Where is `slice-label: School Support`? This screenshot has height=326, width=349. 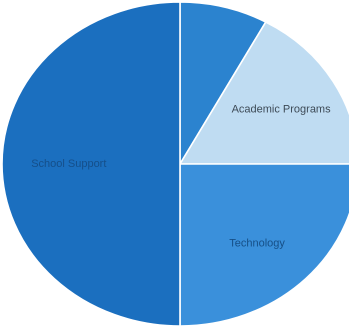
slice-label: School Support is located at coordinates (68, 164).